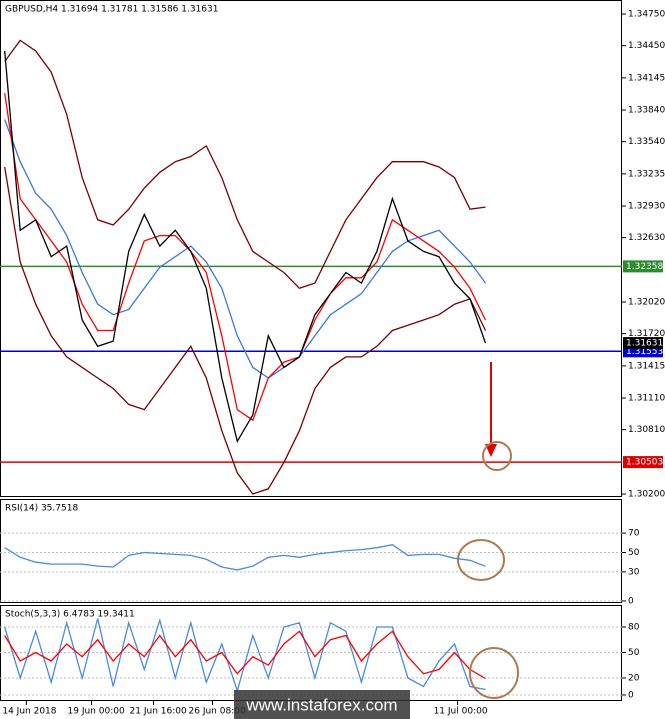 This screenshot has width=665, height=719. Describe the element at coordinates (481, 560) in the screenshot. I see `rsi-circle` at that location.